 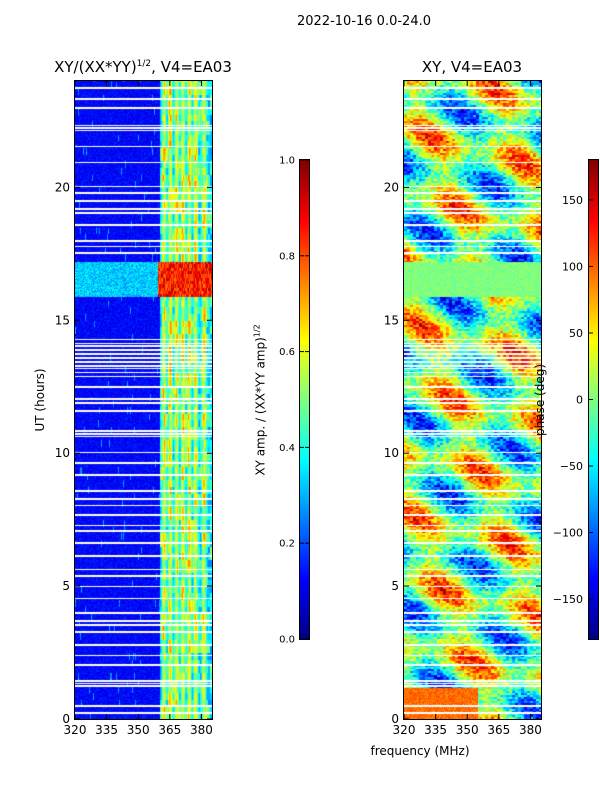 I want to click on amp-ylabel: UT (hours), so click(x=40, y=400).